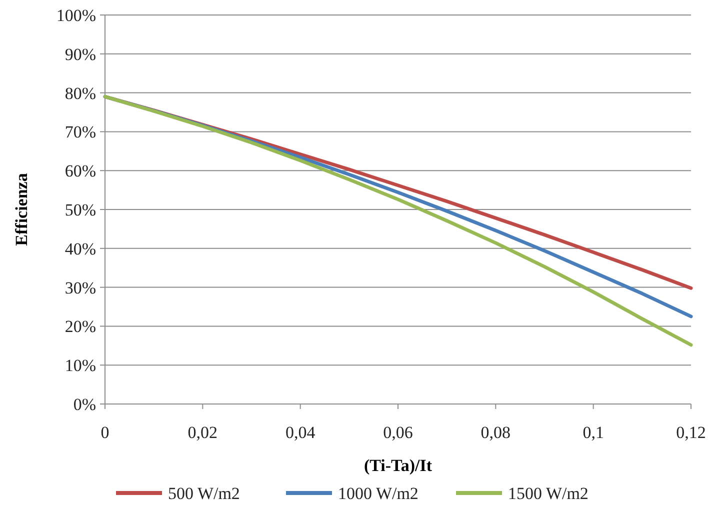  What do you see at coordinates (21, 209) in the screenshot?
I see `y-axis-title: Efficienza` at bounding box center [21, 209].